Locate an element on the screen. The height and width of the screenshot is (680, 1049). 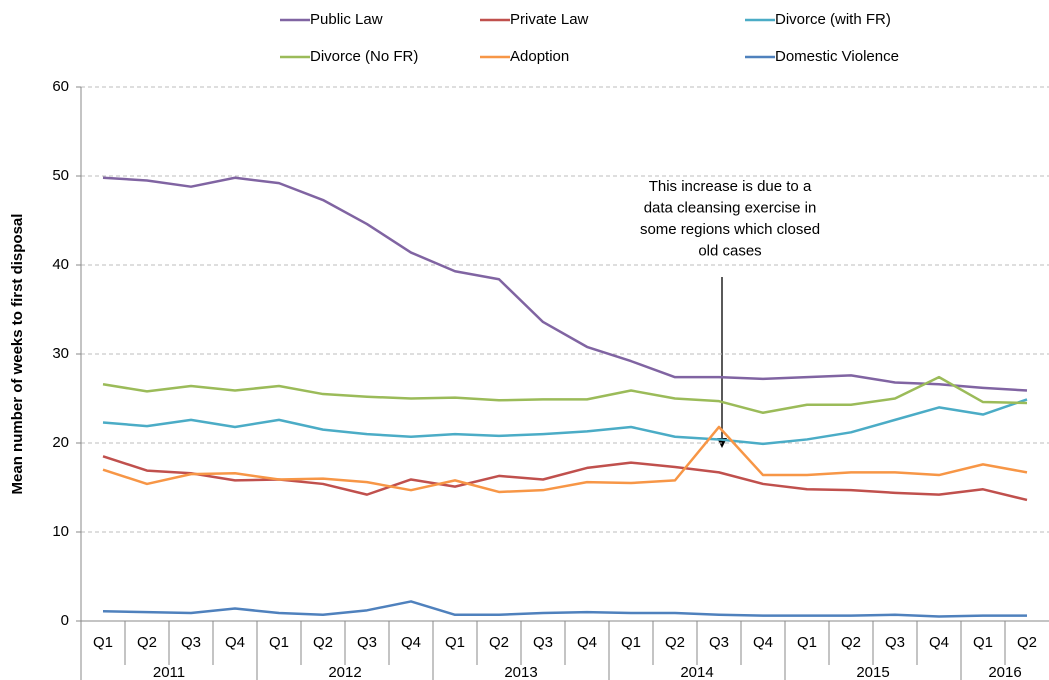
year-label: 2012 is located at coordinates (344, 672).